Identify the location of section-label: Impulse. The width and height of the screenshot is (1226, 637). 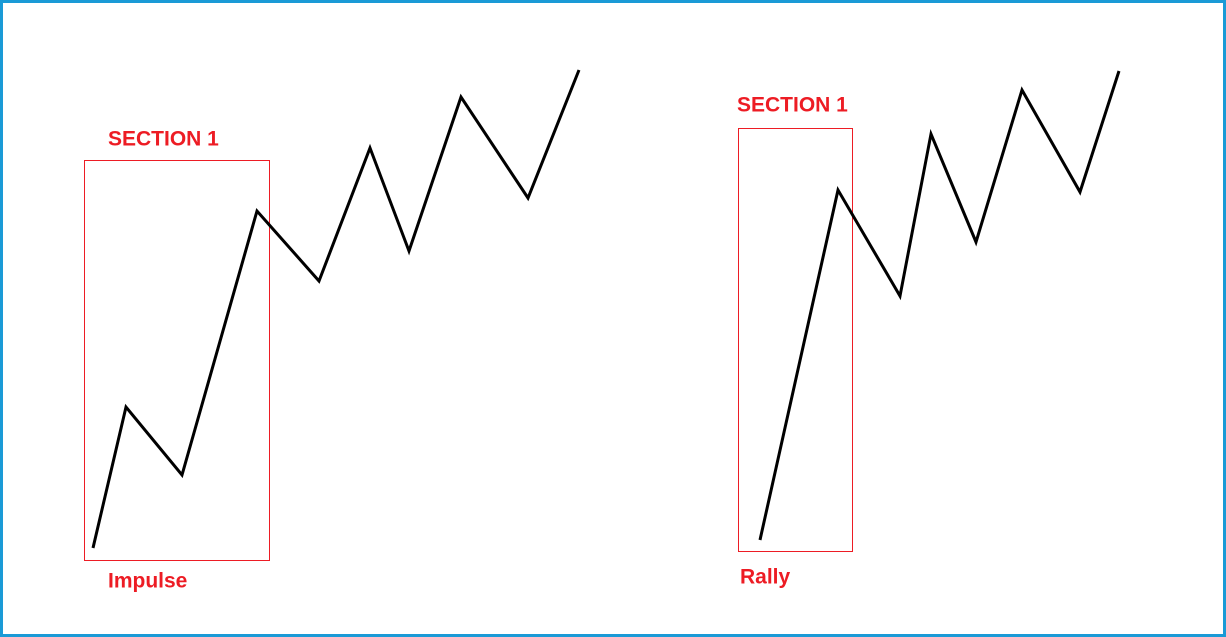
(147, 581).